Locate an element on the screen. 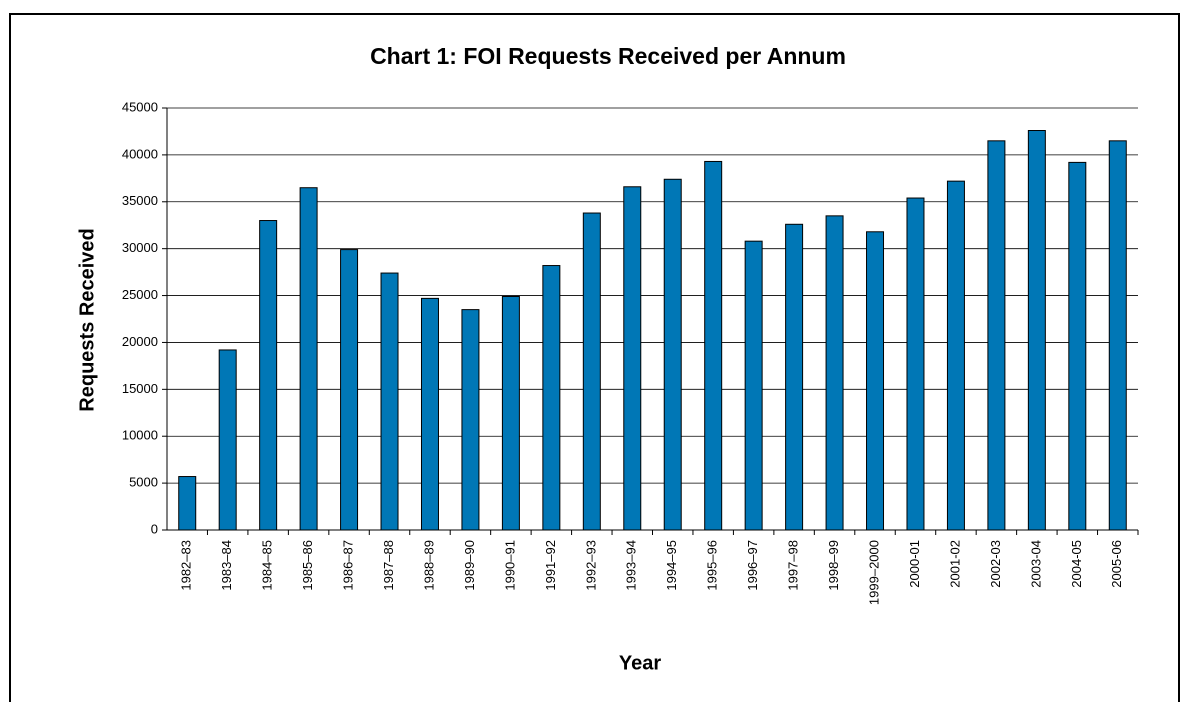 This screenshot has height=702, width=1189. y-tick-label: 10000 is located at coordinates (140, 435).